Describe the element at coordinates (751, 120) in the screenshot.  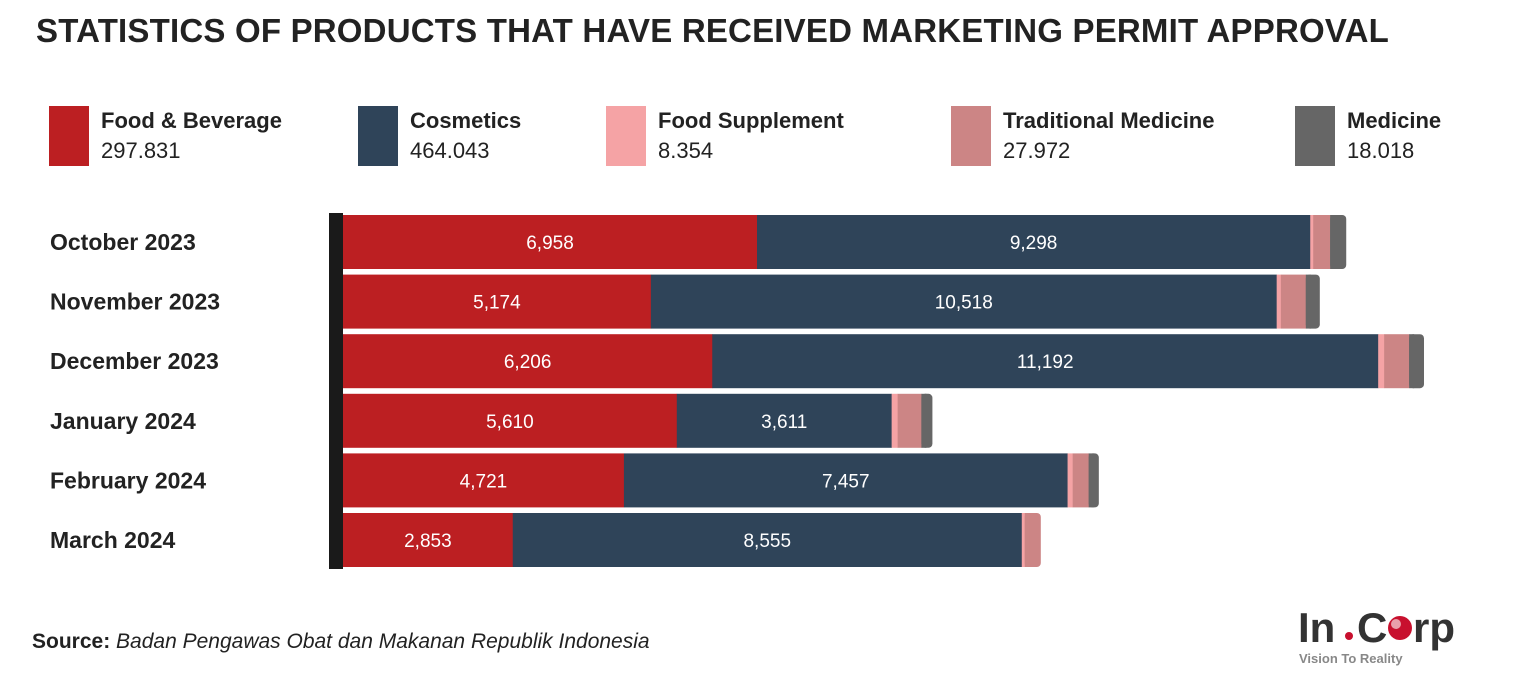
I see `legend-name: Food Supplement` at that location.